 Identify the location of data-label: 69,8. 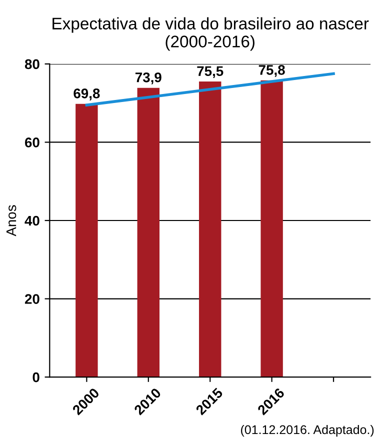
(87, 94).